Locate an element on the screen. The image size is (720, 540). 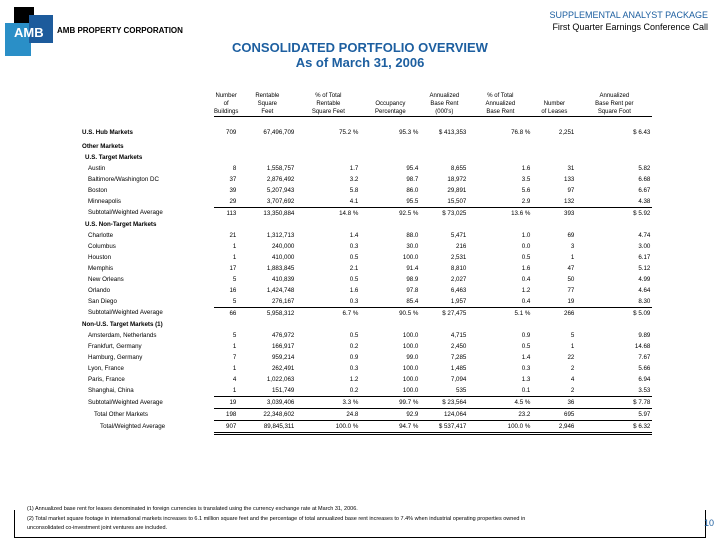
cell: 17 is located at coordinates (233, 268).